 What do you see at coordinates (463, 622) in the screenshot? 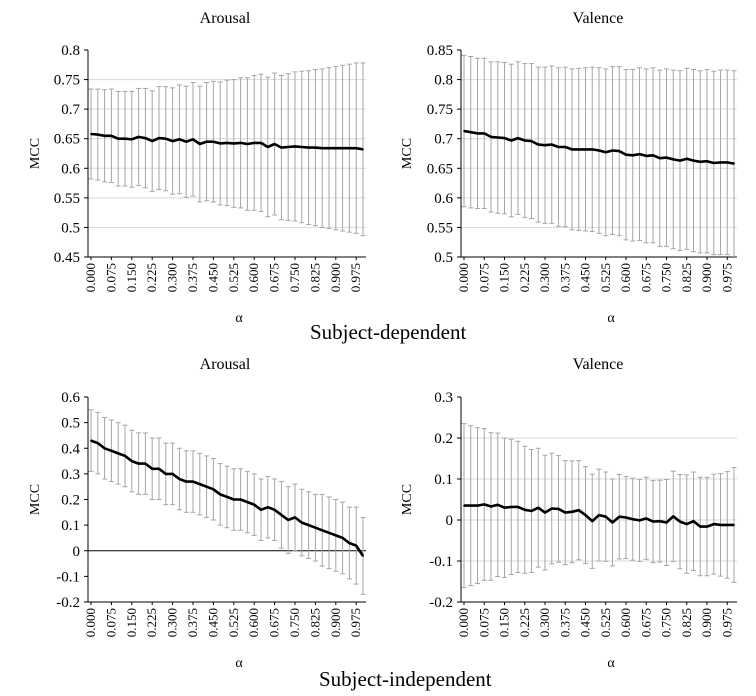
I see `x-tick-label: 0.000` at bounding box center [463, 622].